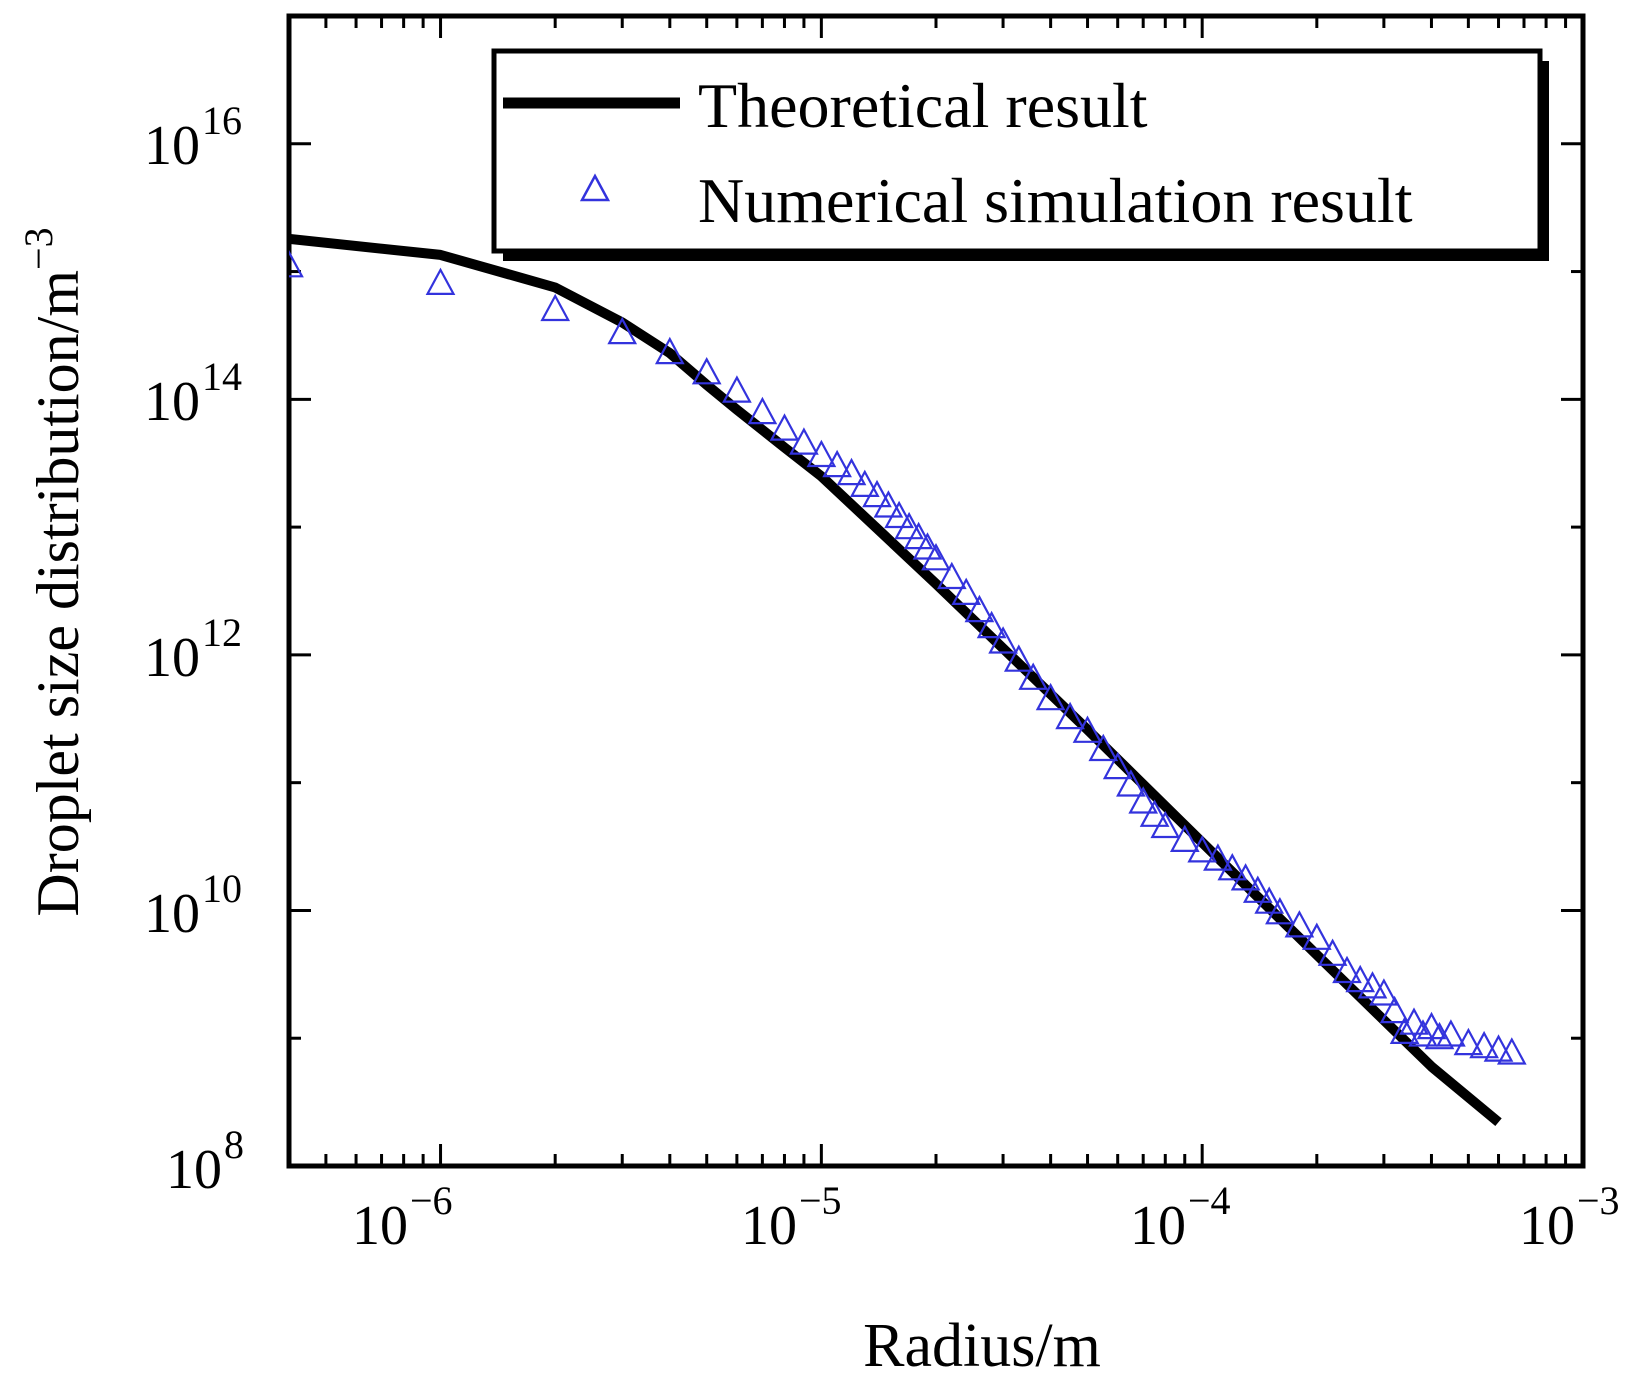 Image resolution: width=1650 pixels, height=1390 pixels. Describe the element at coordinates (222, 376) in the screenshot. I see `y-tick-label-exp: 14` at that location.